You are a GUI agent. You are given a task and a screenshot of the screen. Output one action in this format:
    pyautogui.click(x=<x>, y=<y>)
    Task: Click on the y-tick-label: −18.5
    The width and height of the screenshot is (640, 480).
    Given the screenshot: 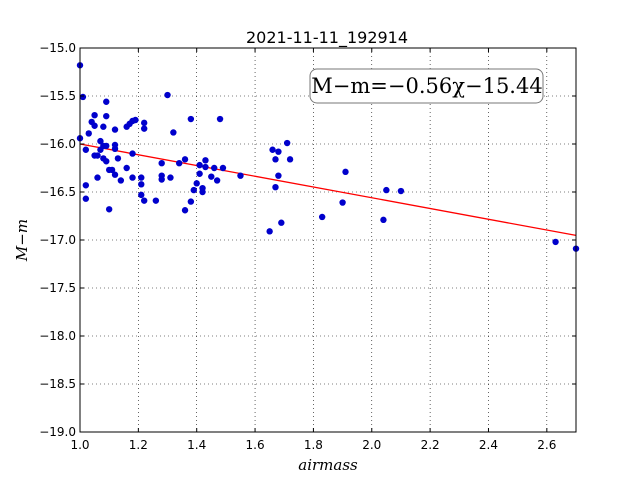 What is the action you would take?
    pyautogui.click(x=57, y=384)
    